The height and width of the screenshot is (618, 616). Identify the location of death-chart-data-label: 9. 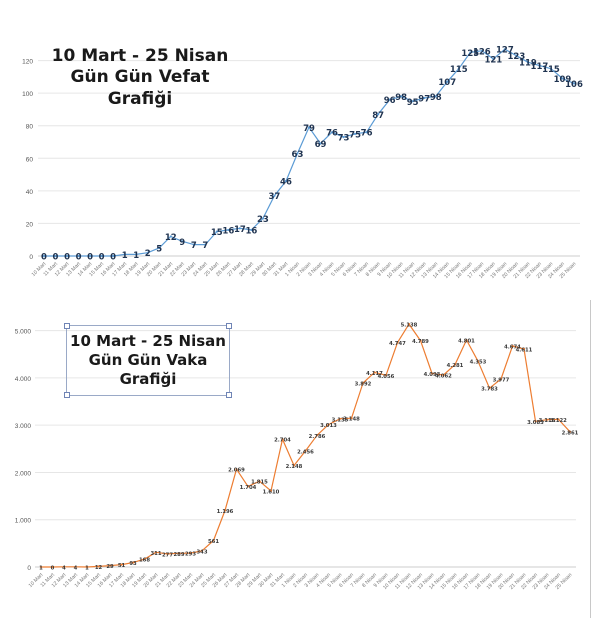
(182, 243).